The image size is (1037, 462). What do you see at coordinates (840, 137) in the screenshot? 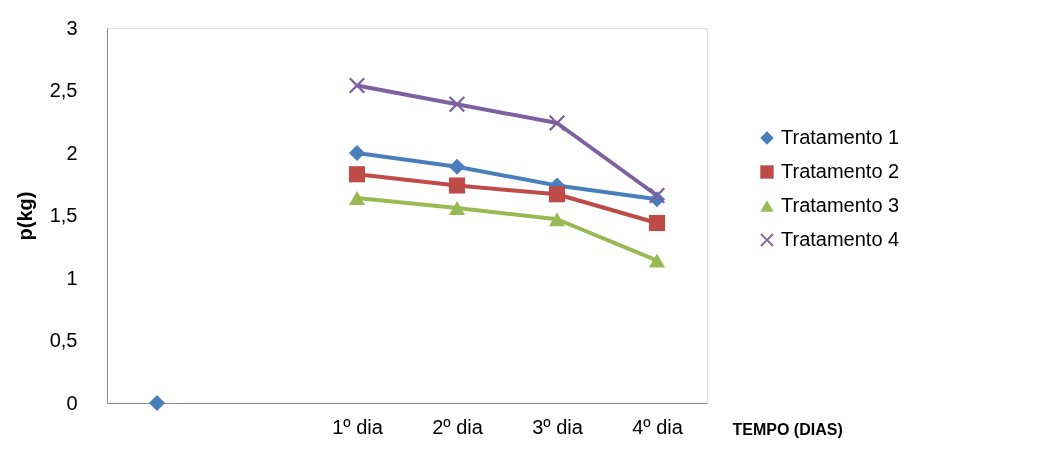
I see `legend-label: Tratamento 1` at bounding box center [840, 137].